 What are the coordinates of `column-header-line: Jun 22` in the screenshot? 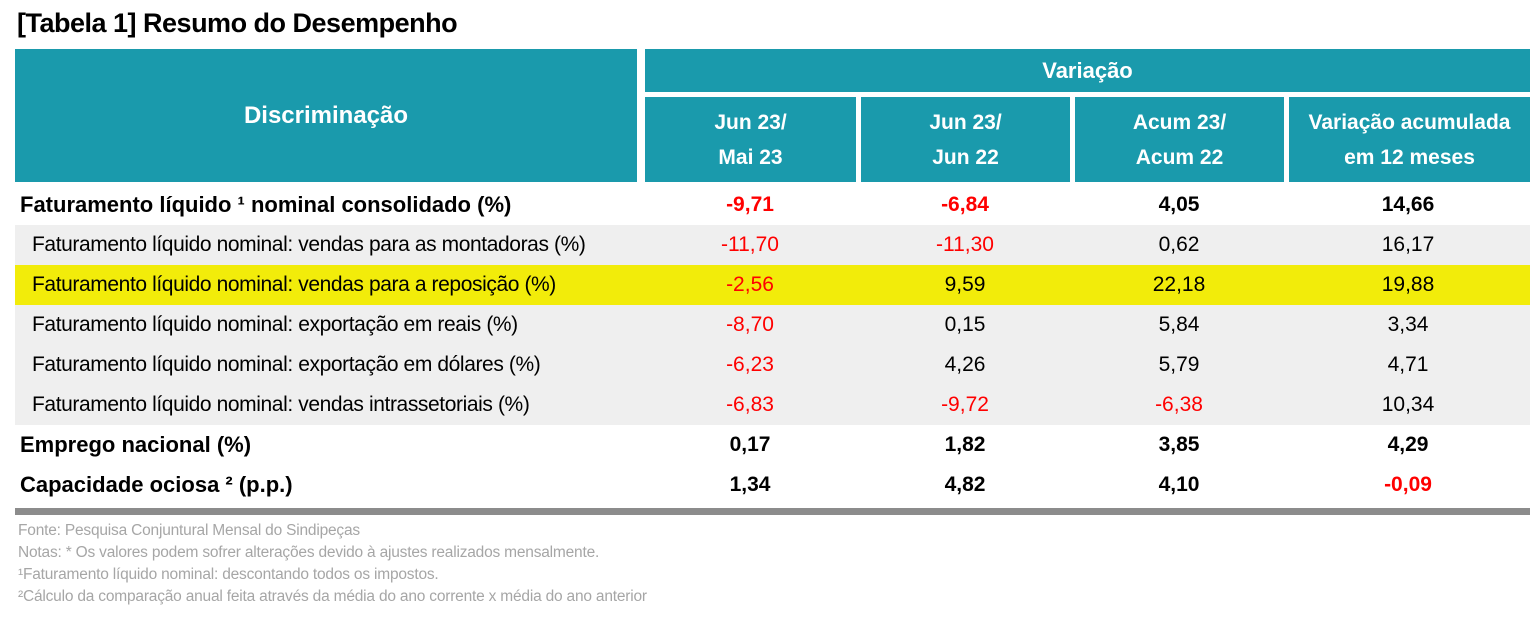 It's located at (965, 157).